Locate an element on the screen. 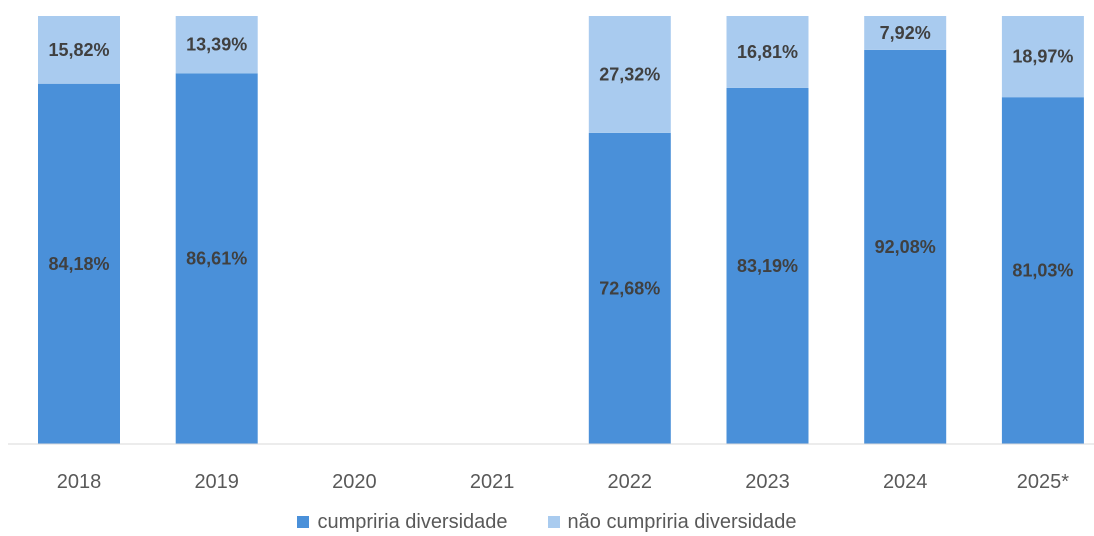  x-axis-ticks: 2018 2019 2020 2021 2022 2023 2024 2025* is located at coordinates (563, 482).